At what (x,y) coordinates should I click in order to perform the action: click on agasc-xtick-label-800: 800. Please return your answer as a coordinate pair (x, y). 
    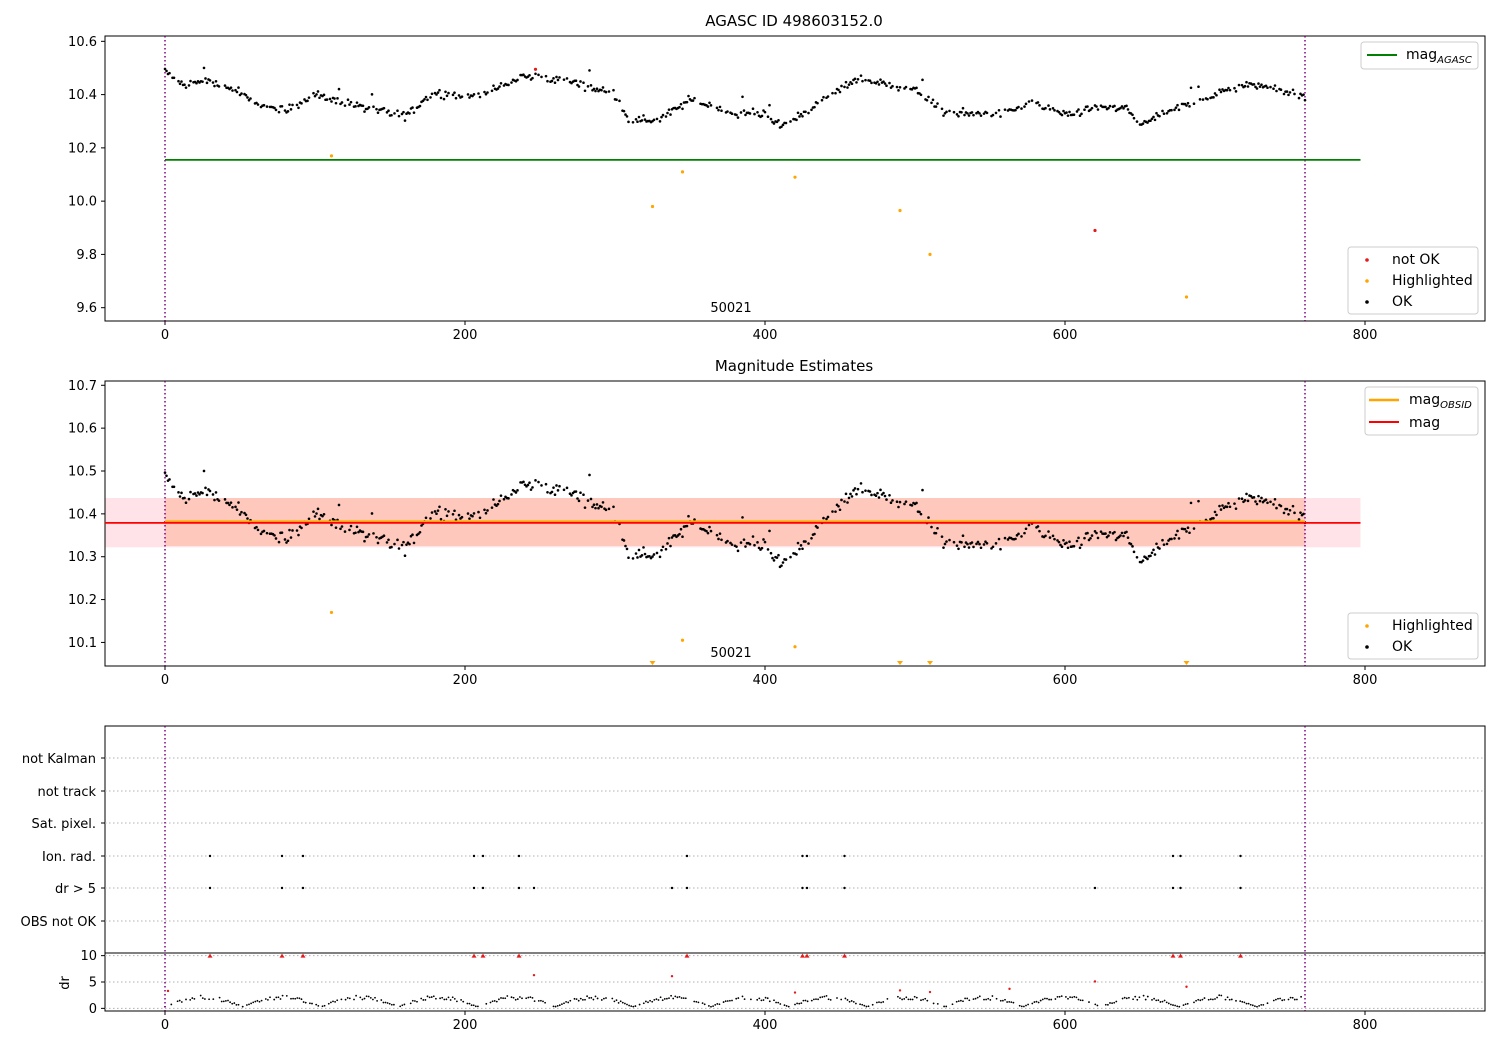
    Looking at the image, I should click on (1365, 335).